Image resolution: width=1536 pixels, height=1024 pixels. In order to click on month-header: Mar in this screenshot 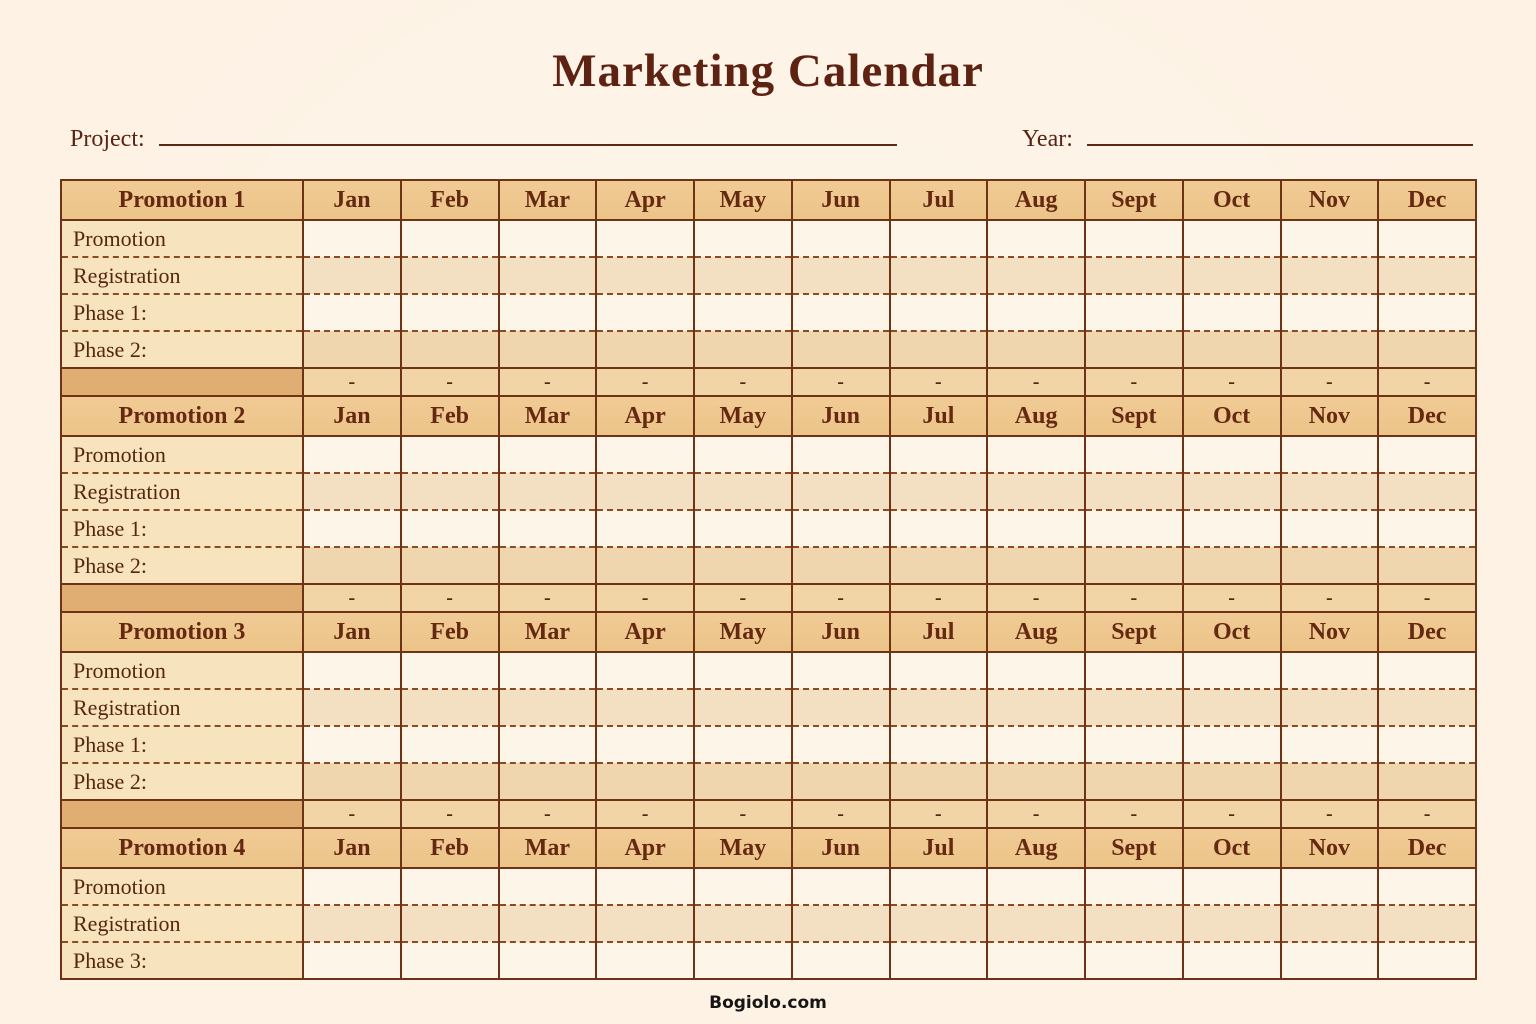, I will do `click(547, 200)`.